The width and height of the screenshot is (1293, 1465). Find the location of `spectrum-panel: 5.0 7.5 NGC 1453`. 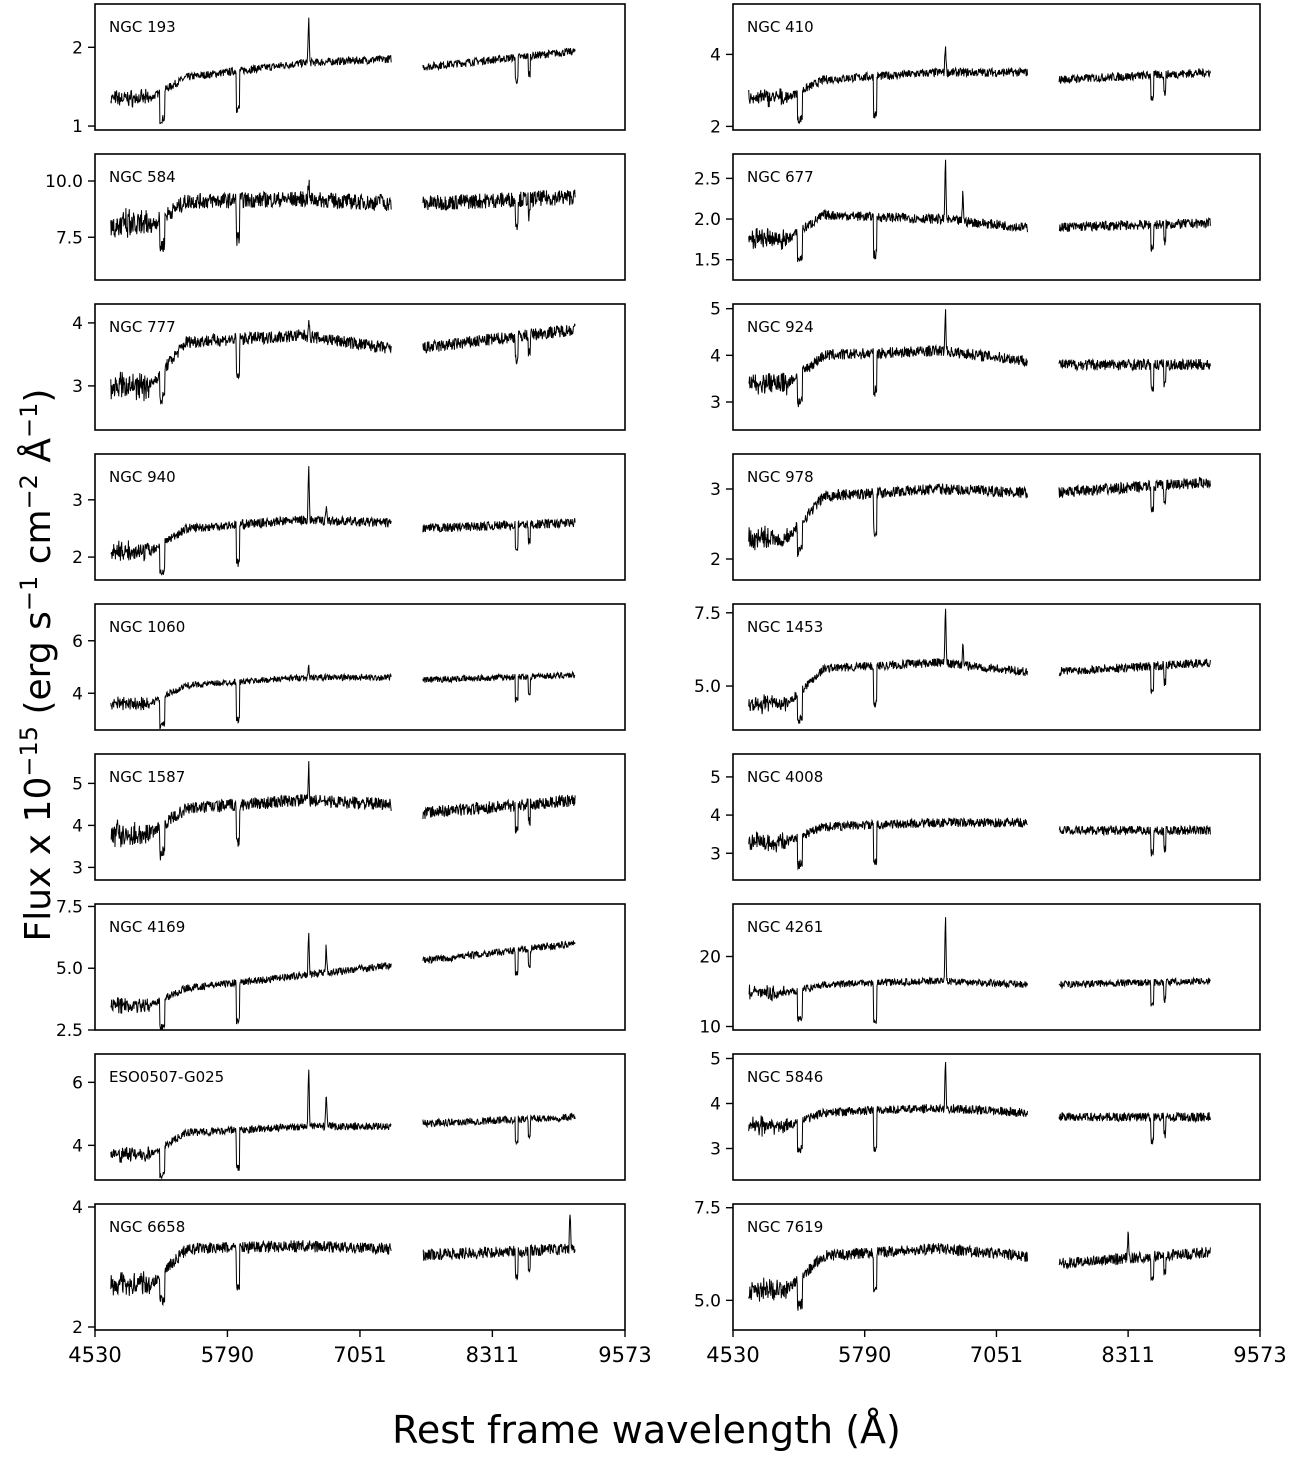

spectrum-panel: 5.0 7.5 NGC 1453 is located at coordinates (977, 667).